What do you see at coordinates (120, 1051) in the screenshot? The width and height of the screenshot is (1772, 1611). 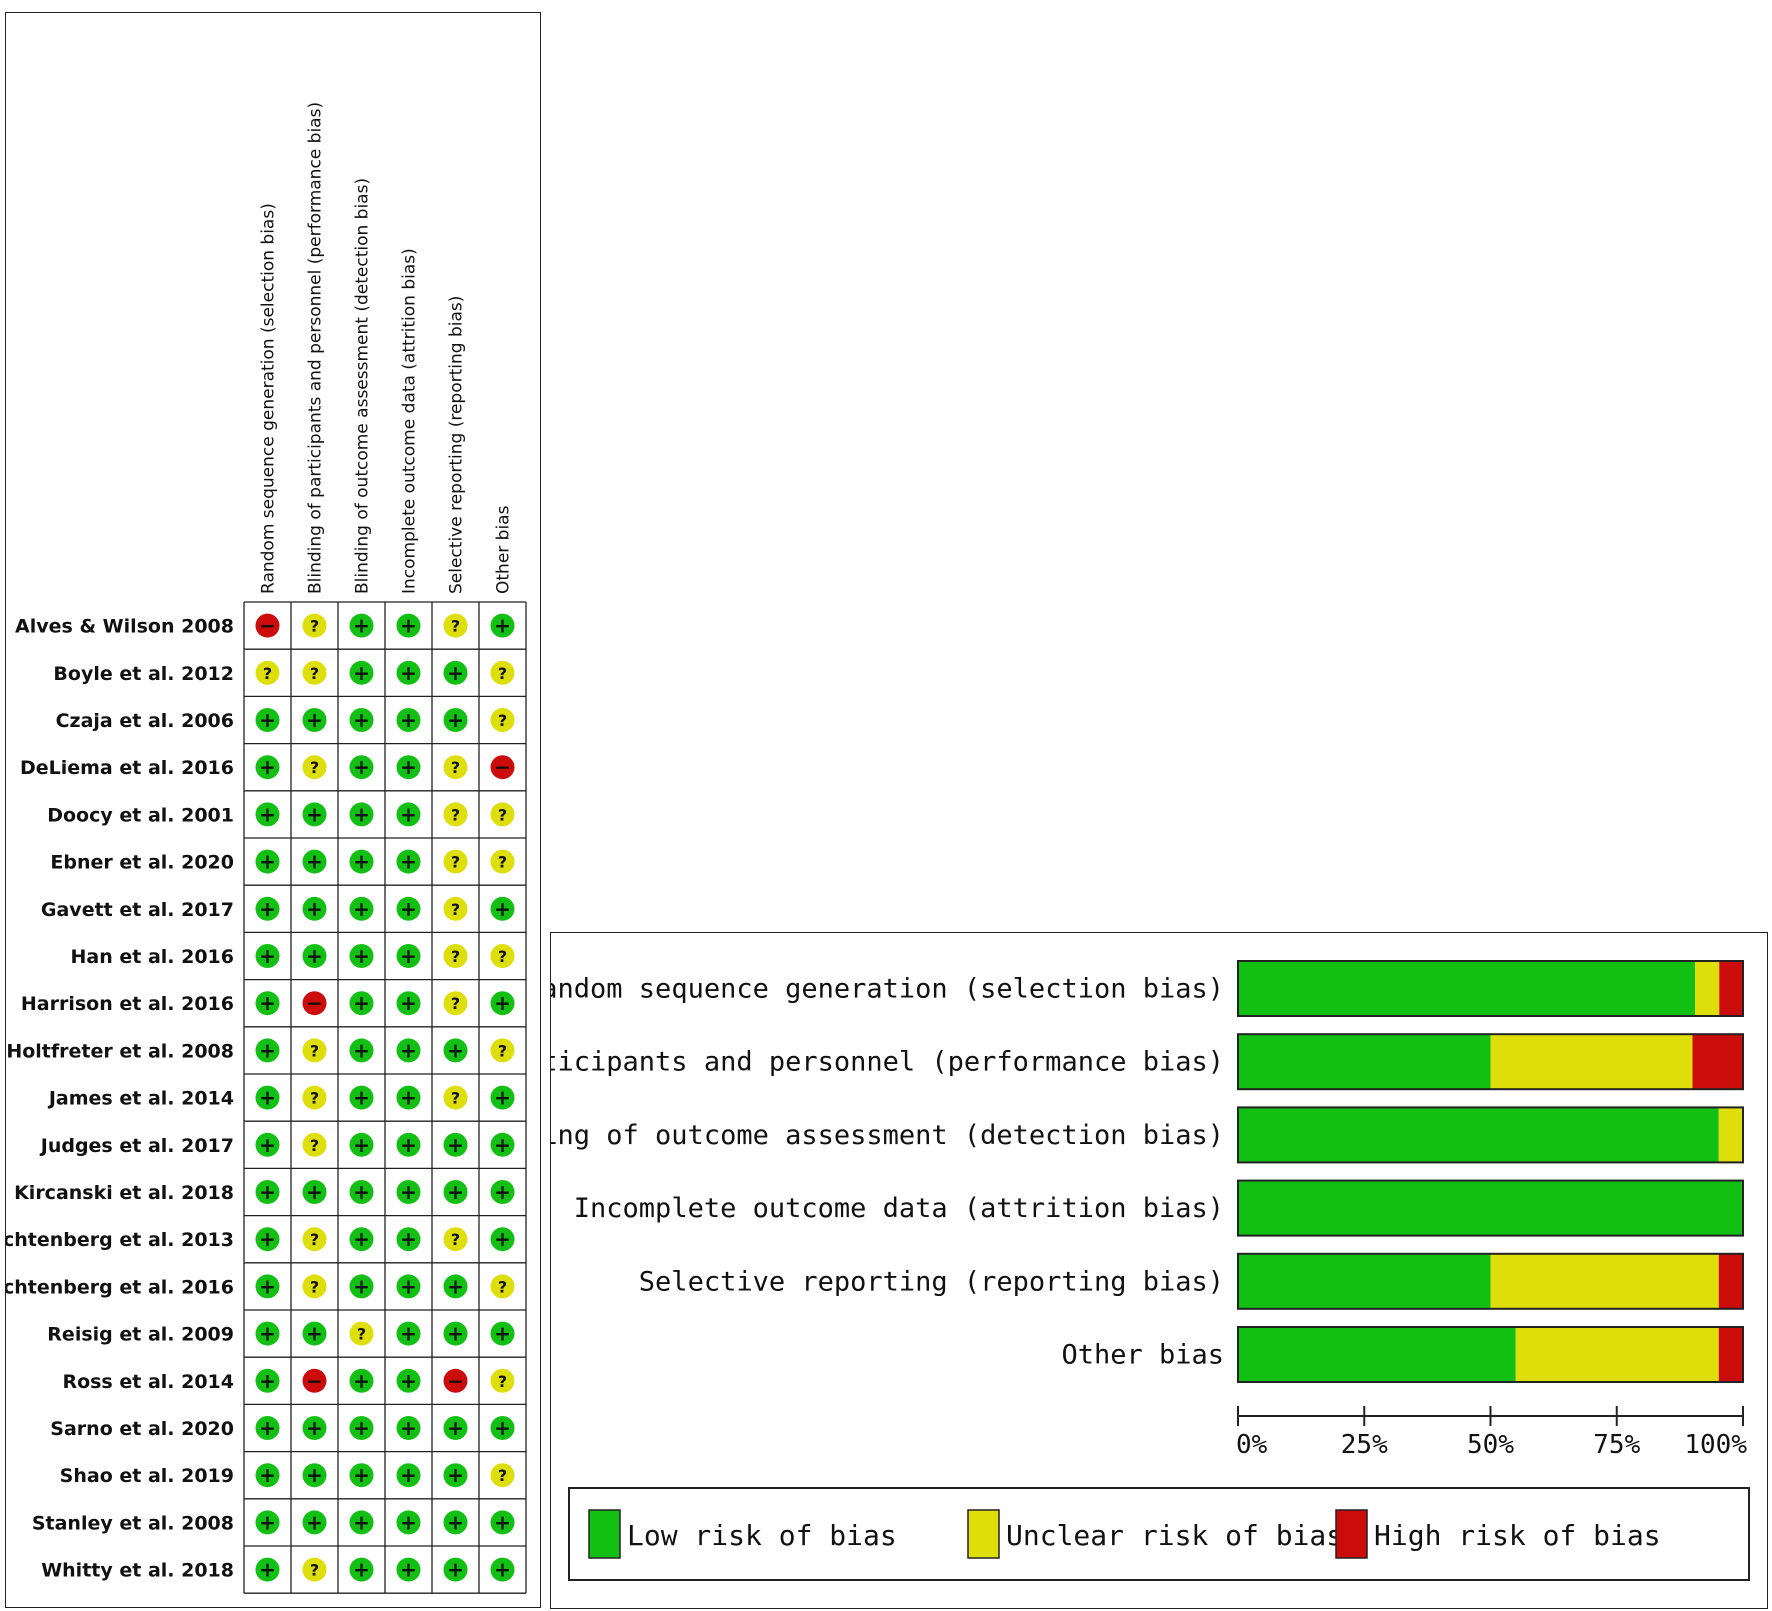 I see `study-label: Holtfreter et al. 2008` at bounding box center [120, 1051].